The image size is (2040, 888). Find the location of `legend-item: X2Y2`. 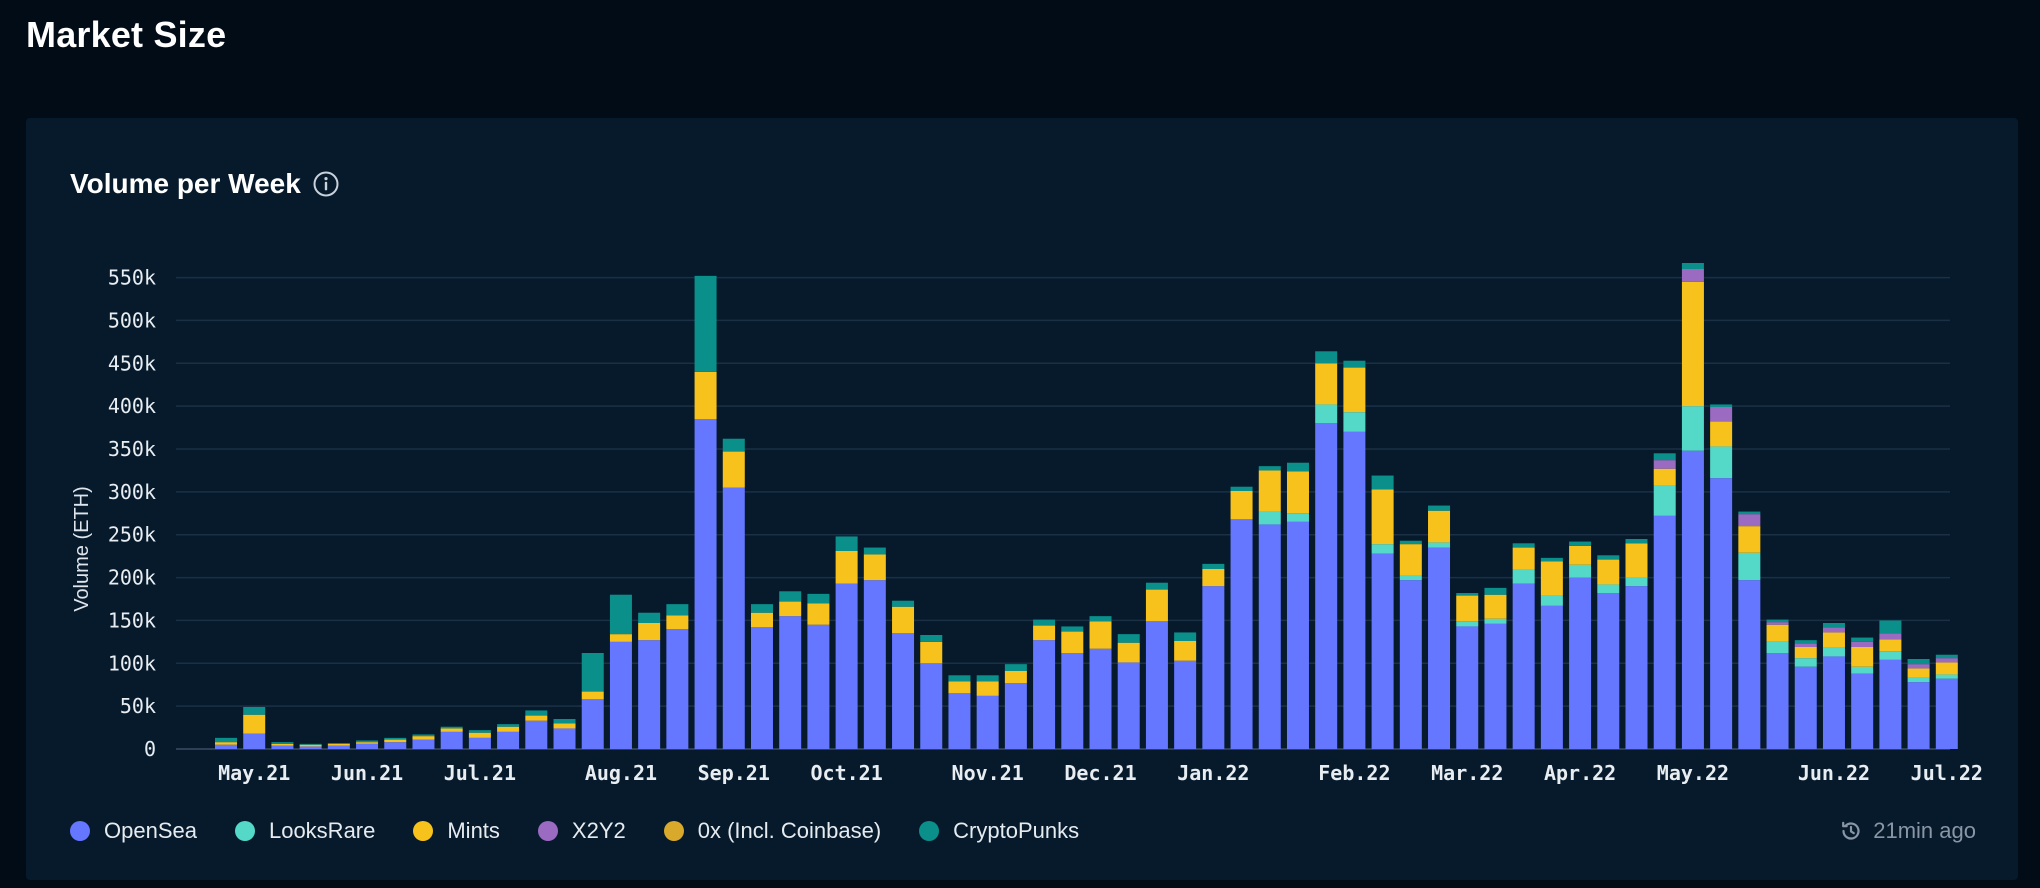

legend-item: X2Y2 is located at coordinates (581, 831).